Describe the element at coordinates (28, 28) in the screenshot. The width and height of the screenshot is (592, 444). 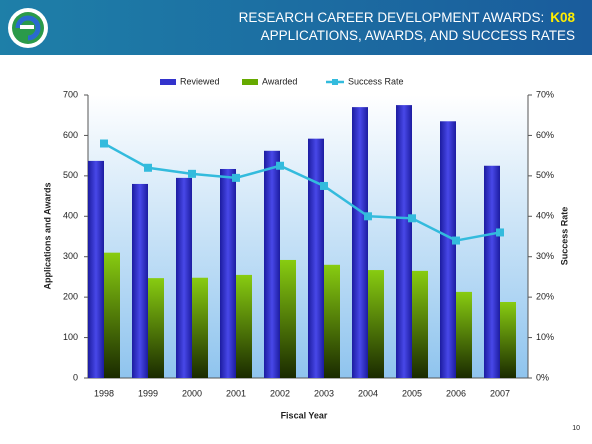
I see `logo` at that location.